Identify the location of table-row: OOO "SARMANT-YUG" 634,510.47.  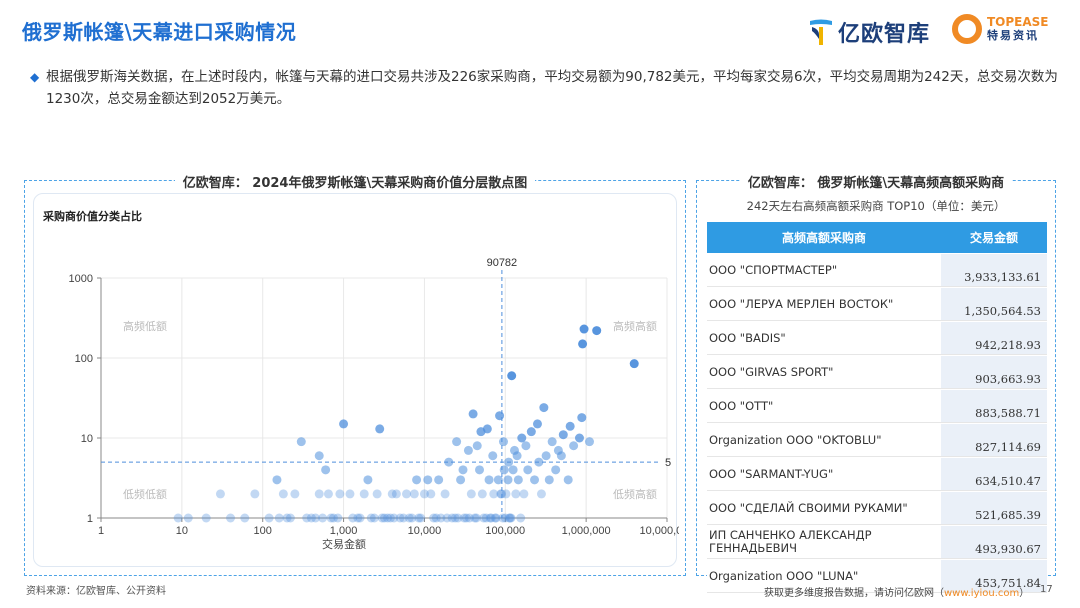
(877, 474).